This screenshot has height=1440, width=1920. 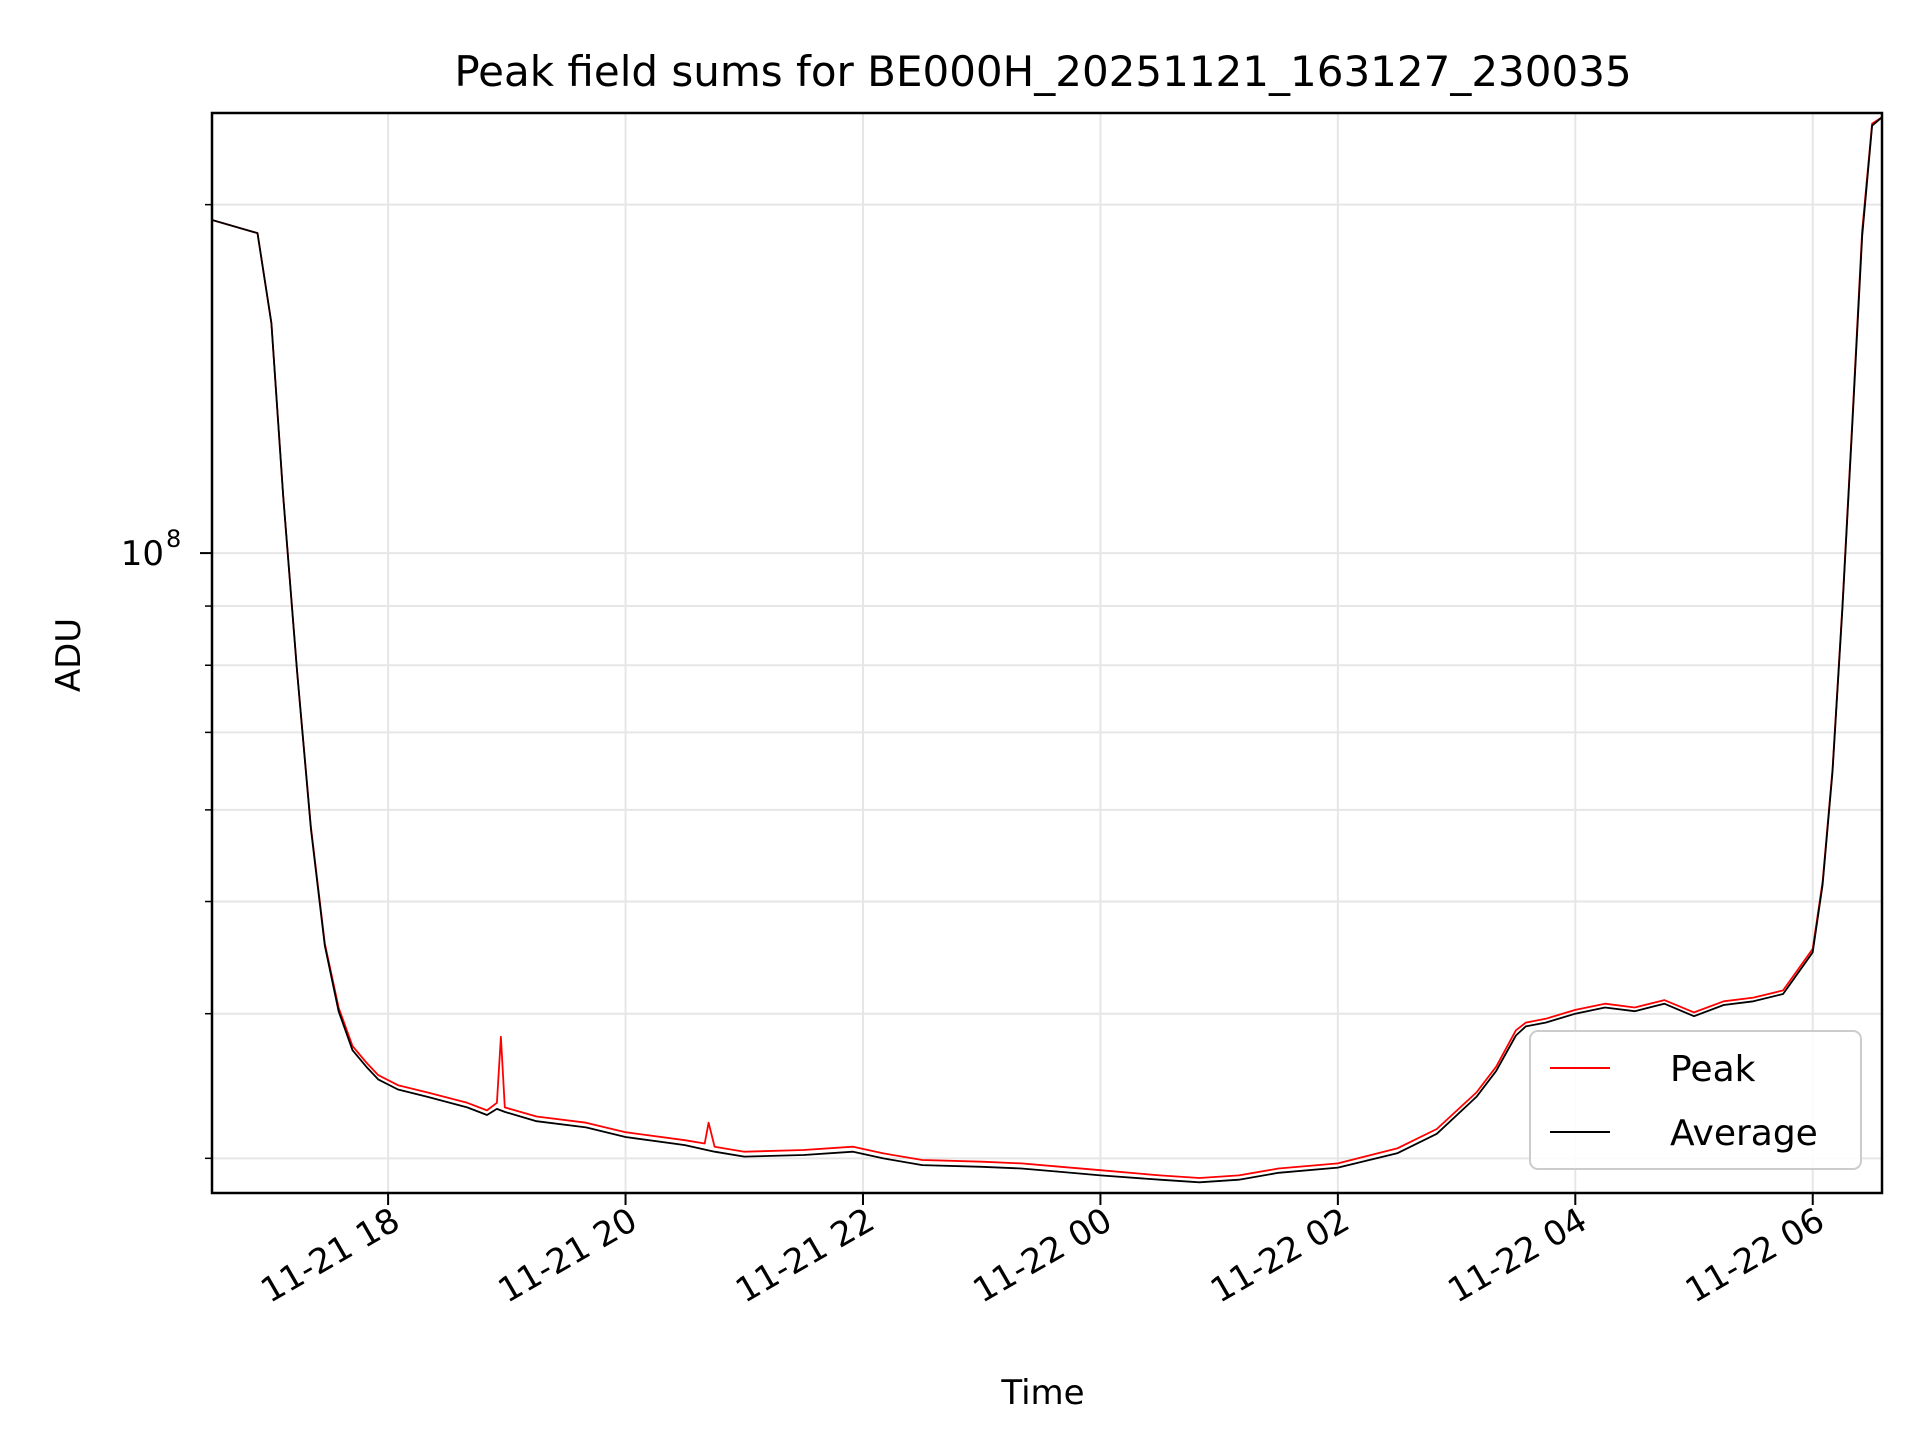 I want to click on legend: Peak Average, so click(x=1695, y=1100).